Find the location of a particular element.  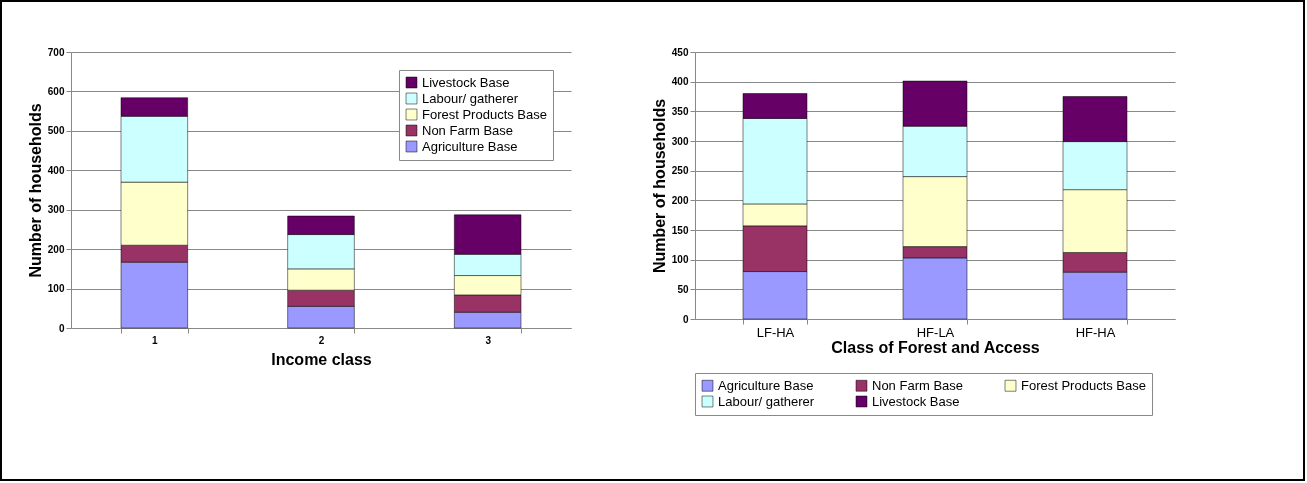

y-tick-label: 450 is located at coordinates (680, 52).